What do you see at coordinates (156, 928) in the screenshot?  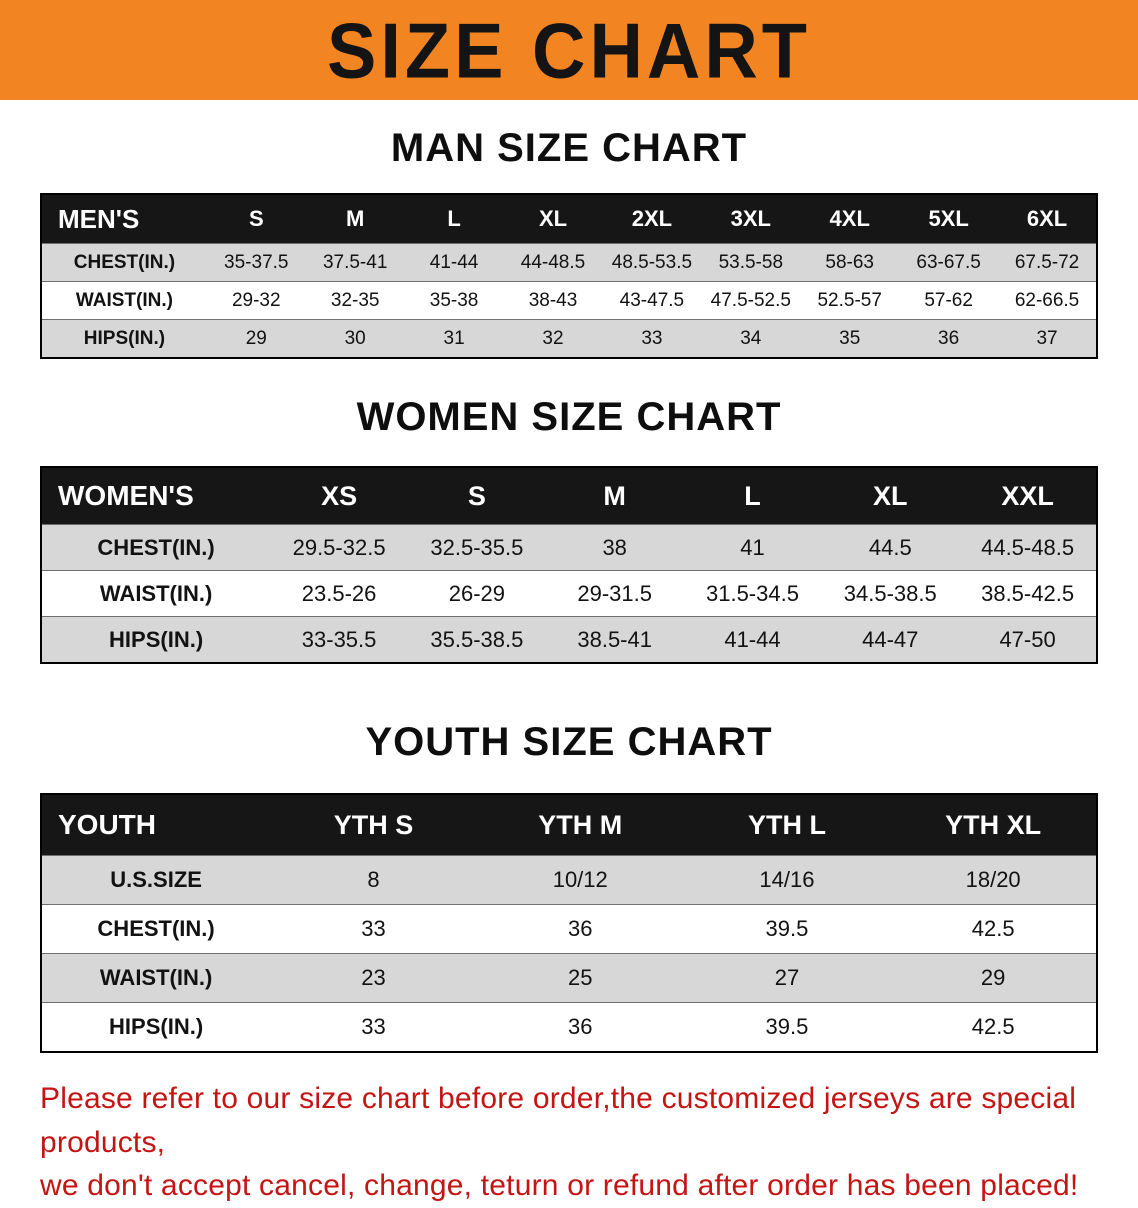 I see `row-label: CHEST(IN.)` at bounding box center [156, 928].